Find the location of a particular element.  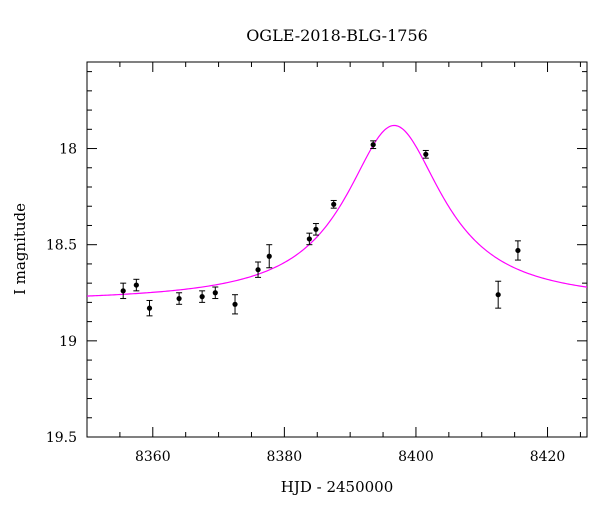

y-tick-label: 19.5 is located at coordinates (61, 438).